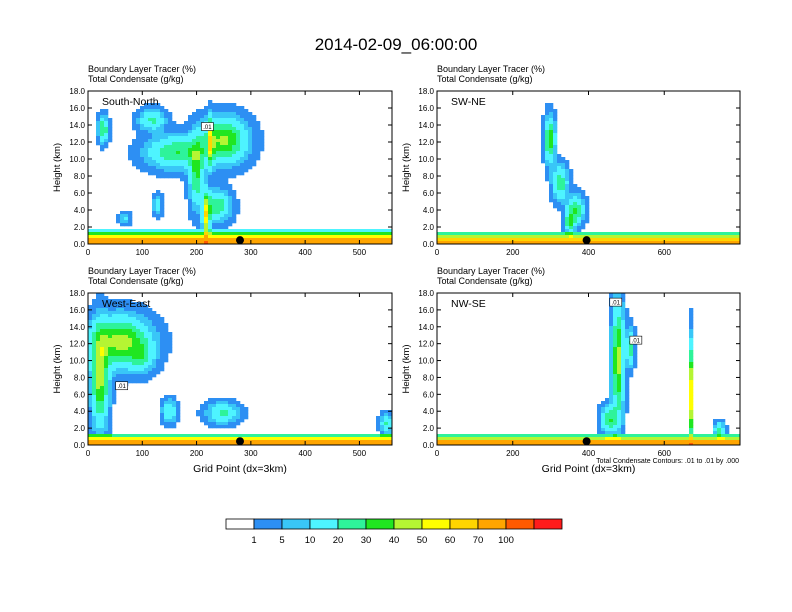 The image size is (792, 612). Describe the element at coordinates (88, 453) in the screenshot. I see `x-tick-label: 0` at that location.